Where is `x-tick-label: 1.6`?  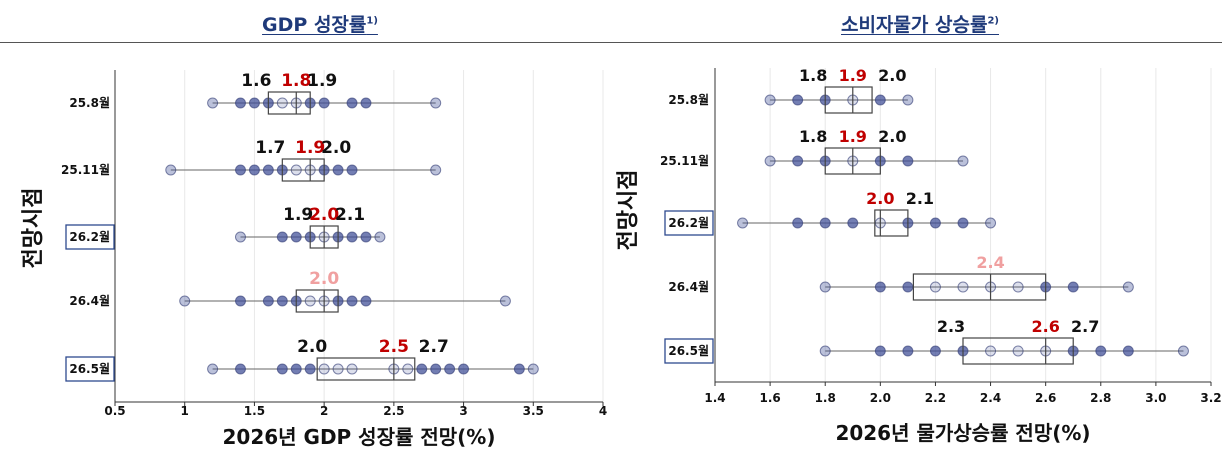 x-tick-label: 1.6 is located at coordinates (769, 398).